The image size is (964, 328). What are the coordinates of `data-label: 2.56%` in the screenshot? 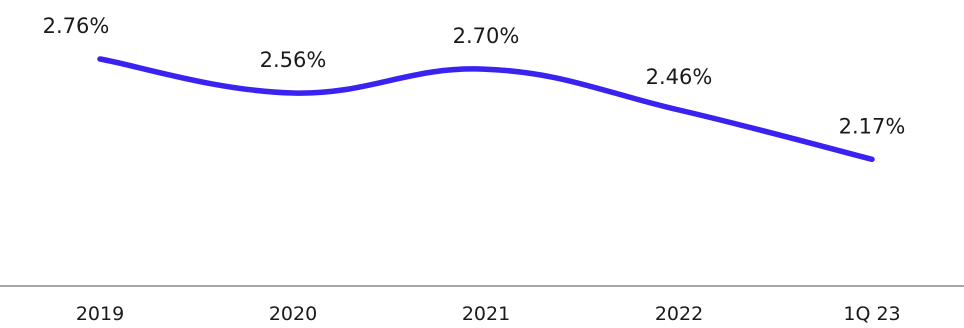 It's located at (293, 60).